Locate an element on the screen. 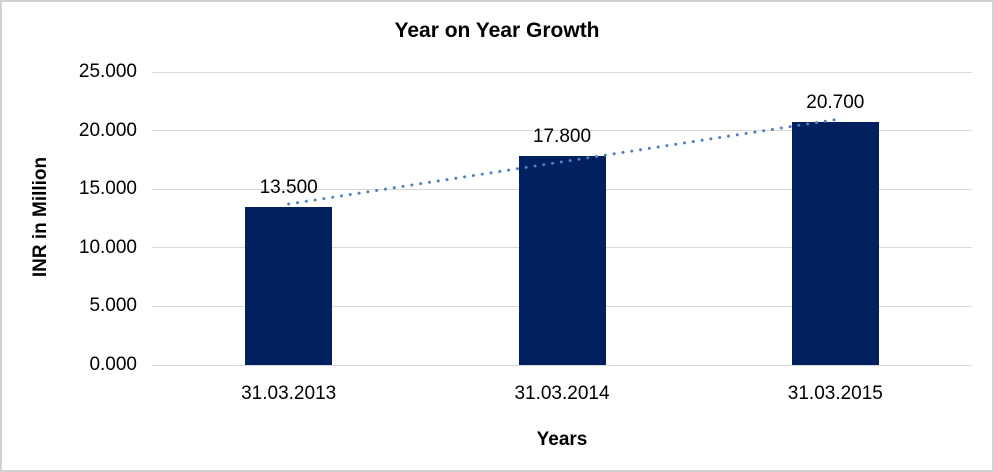 This screenshot has height=472, width=994. bar-value-label: 17.800 is located at coordinates (562, 137).